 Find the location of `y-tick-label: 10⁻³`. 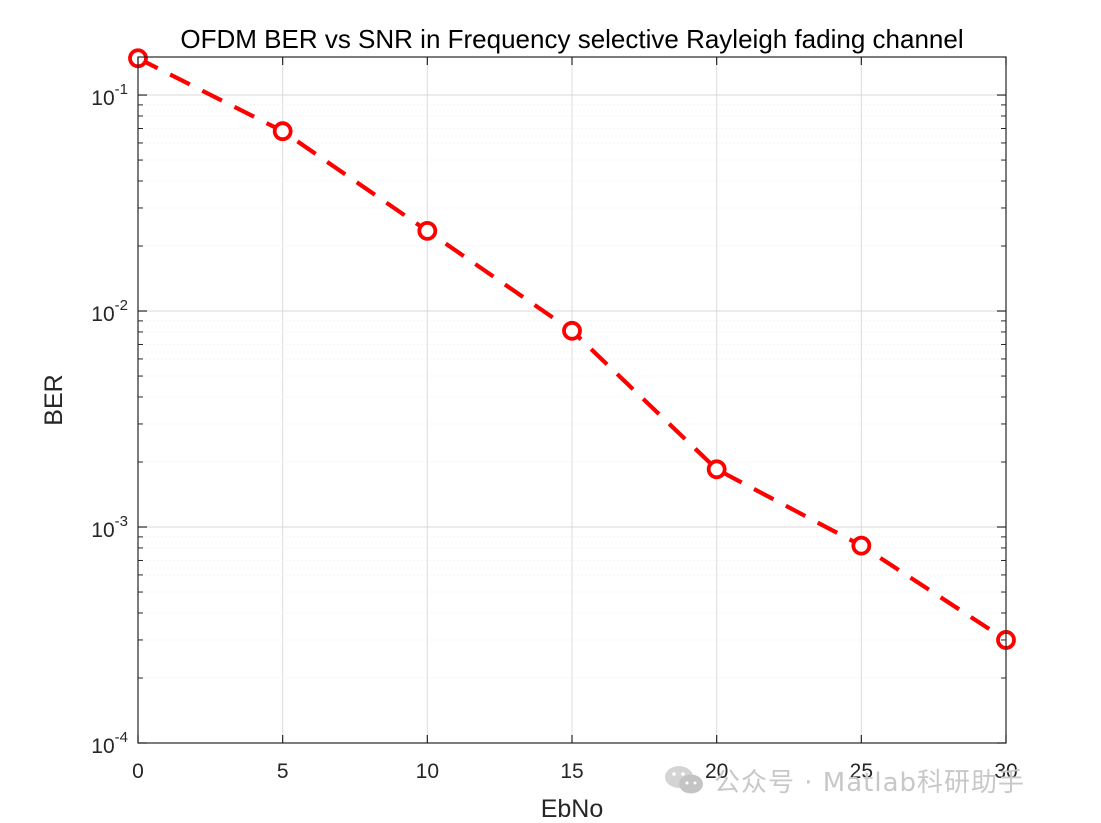

y-tick-label: 10⁻³ is located at coordinates (109, 527).